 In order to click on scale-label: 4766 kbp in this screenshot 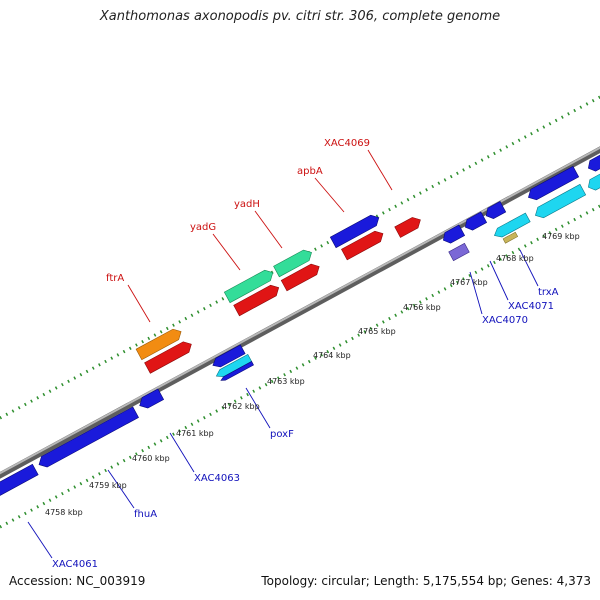, I will do `click(422, 307)`.